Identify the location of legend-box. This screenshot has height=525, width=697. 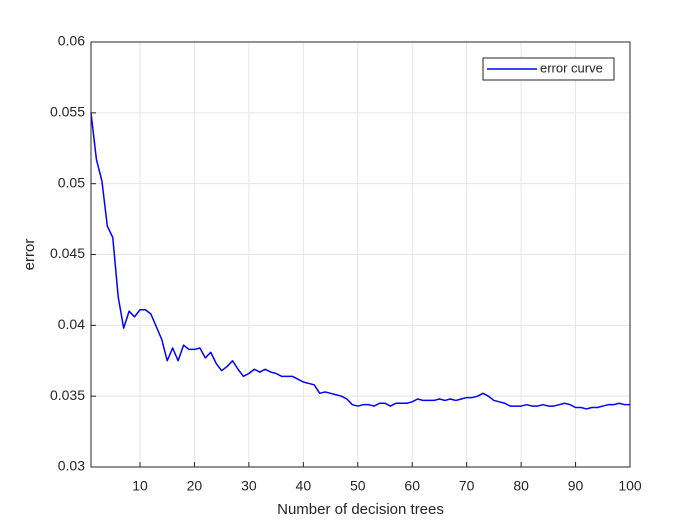
(548, 69).